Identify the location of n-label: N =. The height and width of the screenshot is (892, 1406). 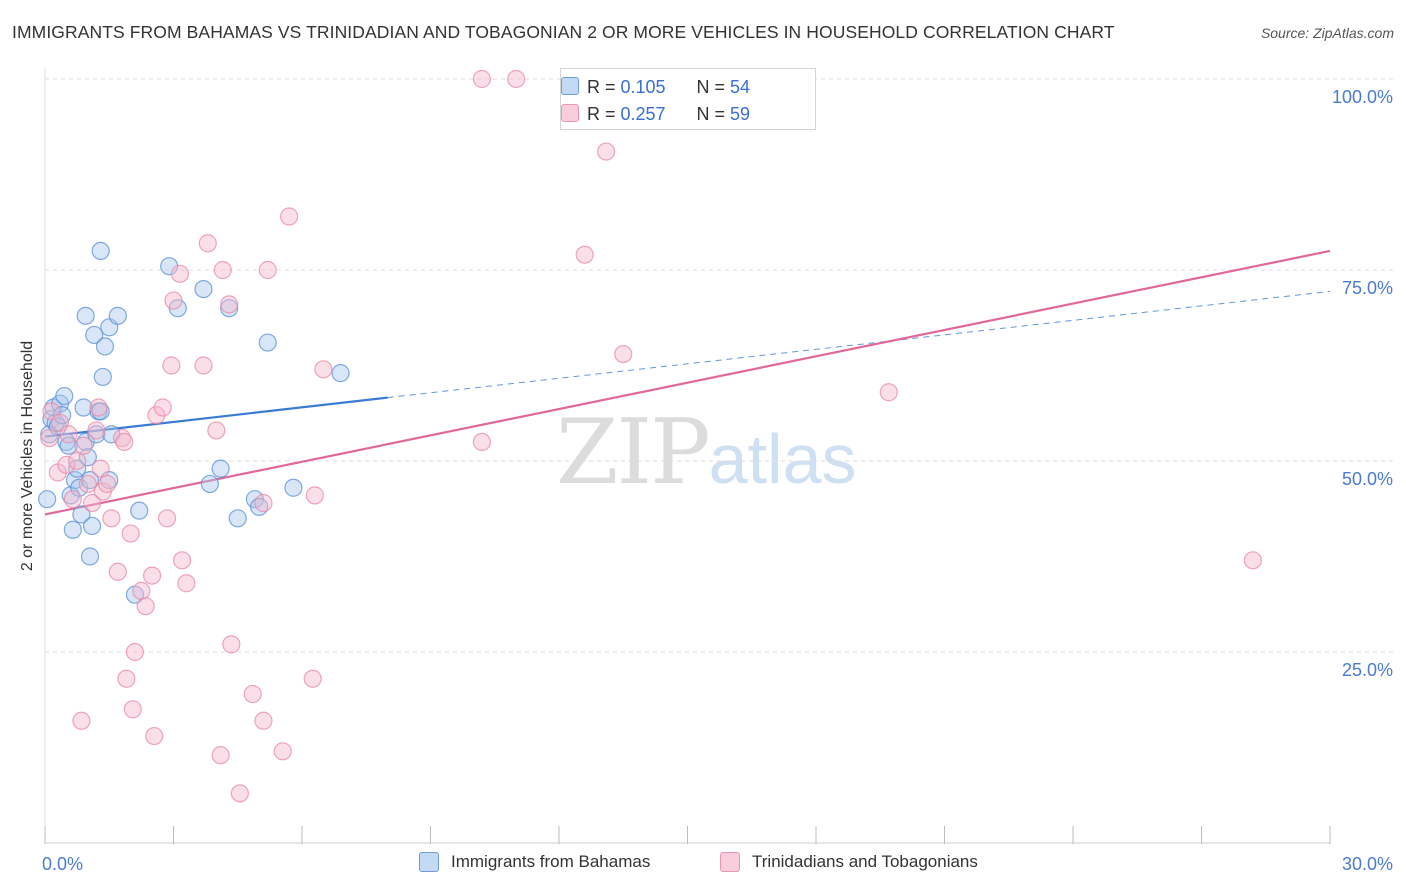
(713, 86).